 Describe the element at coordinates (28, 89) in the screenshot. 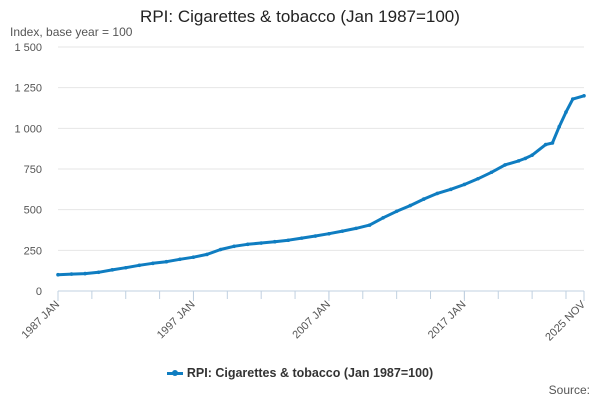

I see `y-tick-label-5: 1 250` at that location.